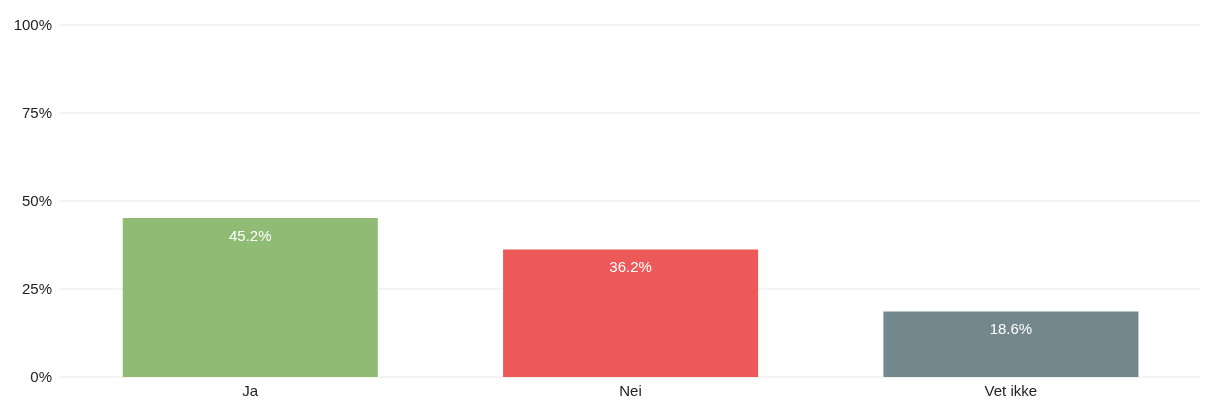  What do you see at coordinates (36, 289) in the screenshot?
I see `y-tick-label: 25%` at bounding box center [36, 289].